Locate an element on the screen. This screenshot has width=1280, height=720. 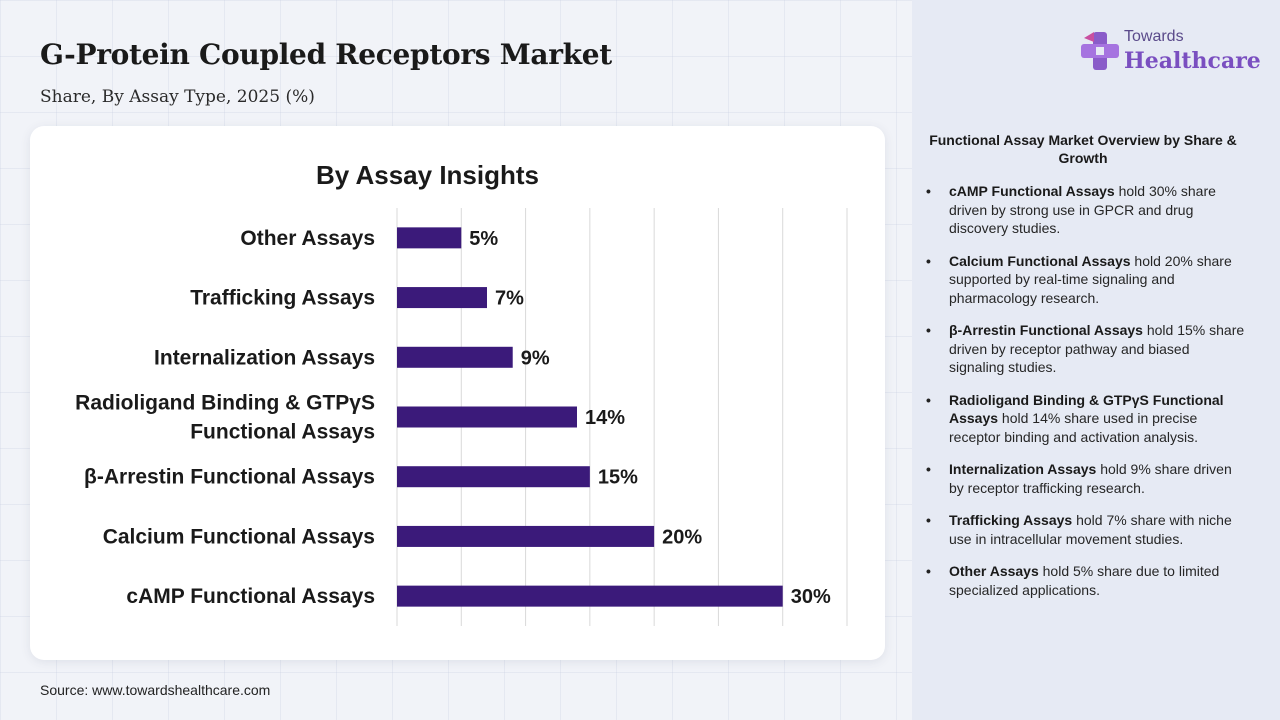
category-label: Internalization Assays is located at coordinates (264, 357).